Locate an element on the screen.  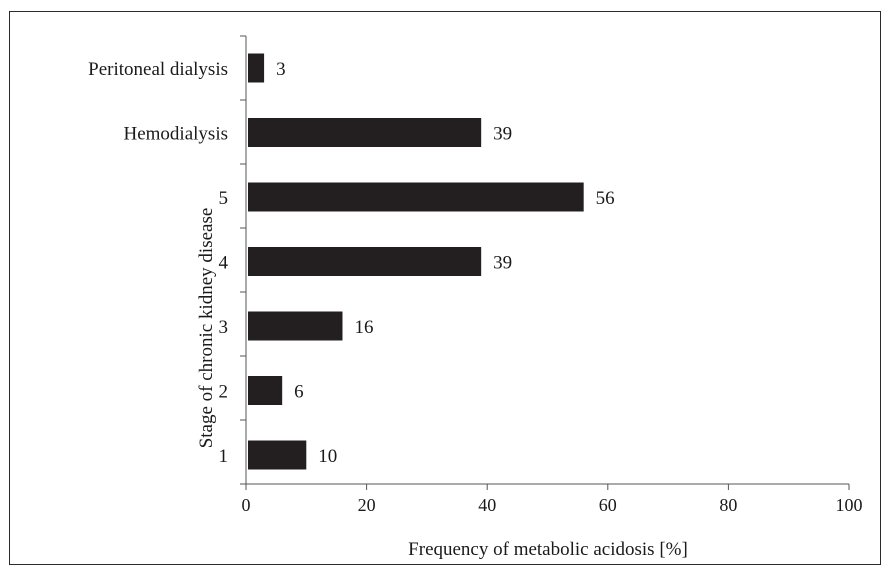
x-tick-label-1: 20 is located at coordinates (367, 505).